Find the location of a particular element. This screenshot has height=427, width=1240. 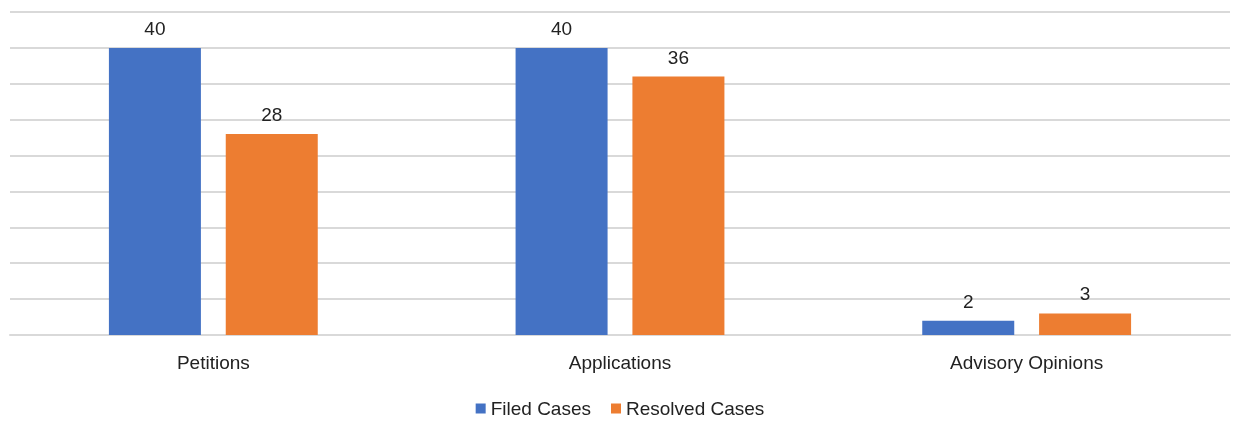

legend-label: Filed Cases is located at coordinates (540, 408).